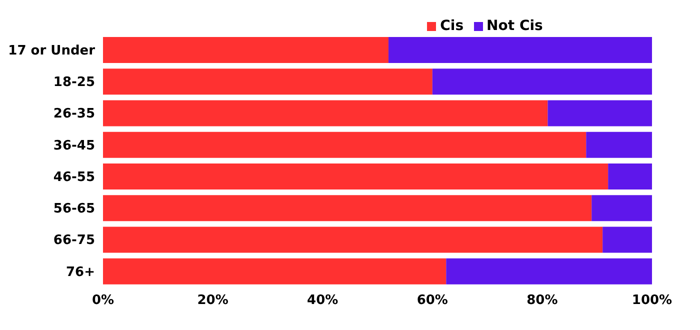  Describe the element at coordinates (542, 300) in the screenshot. I see `x-tick-label: 80%` at that location.